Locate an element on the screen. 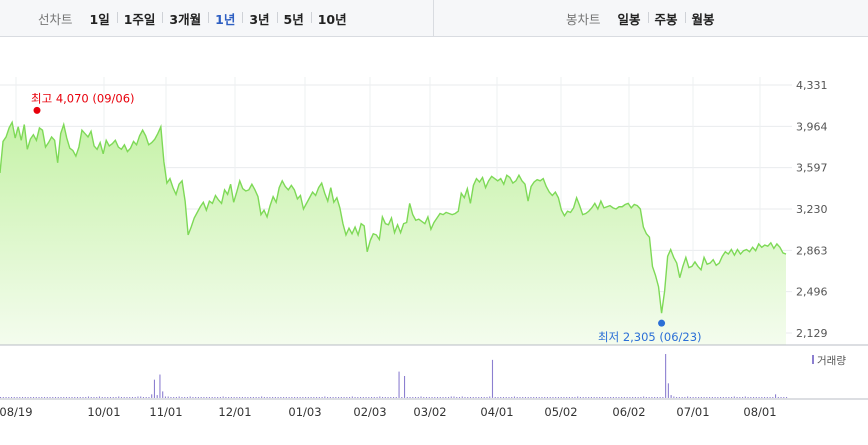 This screenshot has height=445, width=868. tab-5year: 5년 is located at coordinates (293, 18).